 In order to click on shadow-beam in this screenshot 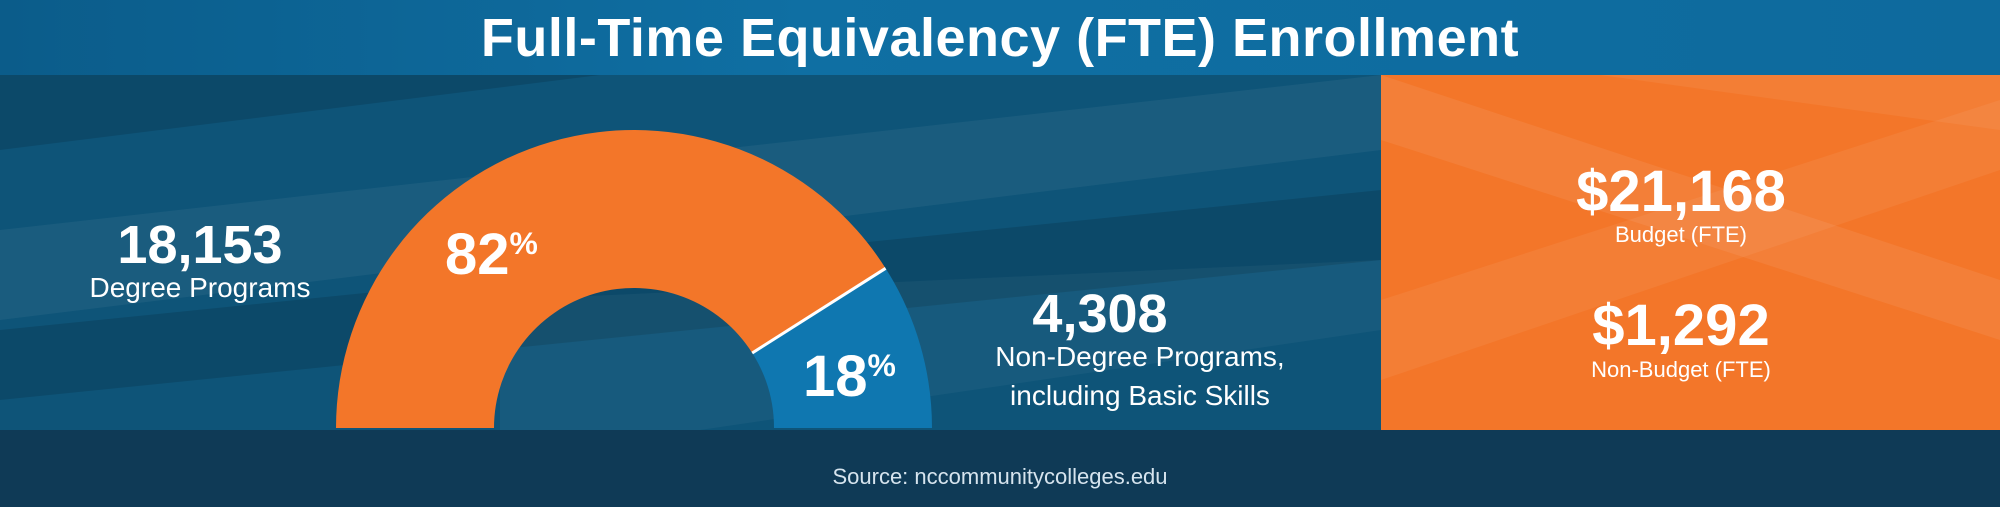, I will do `click(300, 112)`.